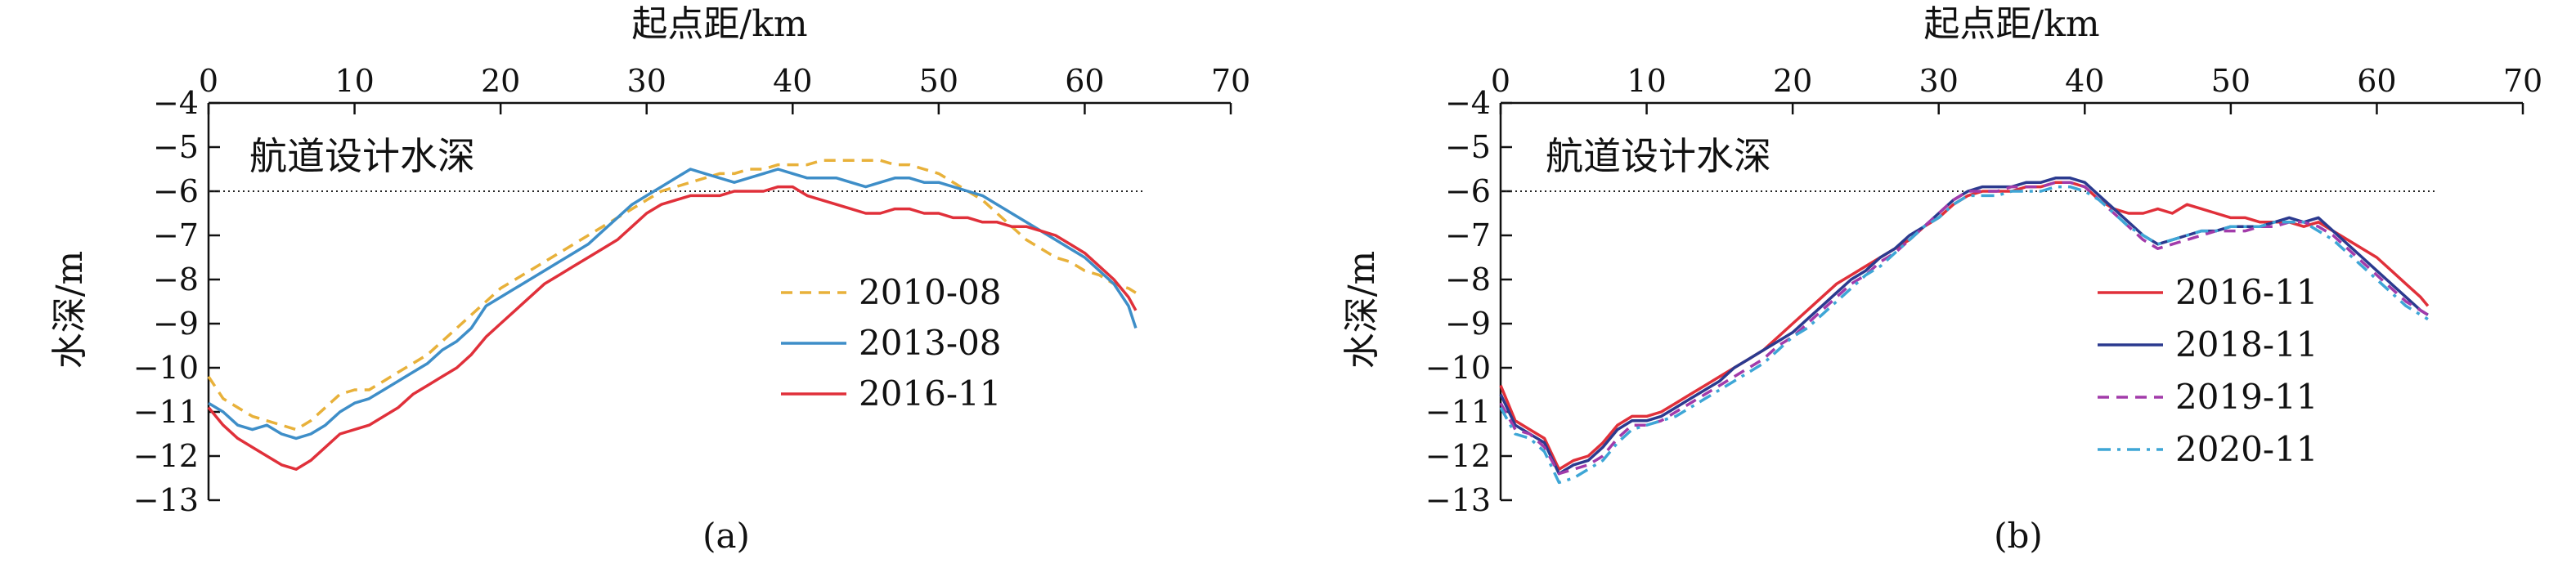  What do you see at coordinates (176, 279) in the screenshot?
I see `chart-0-y-tick-label-4: −8` at bounding box center [176, 279].